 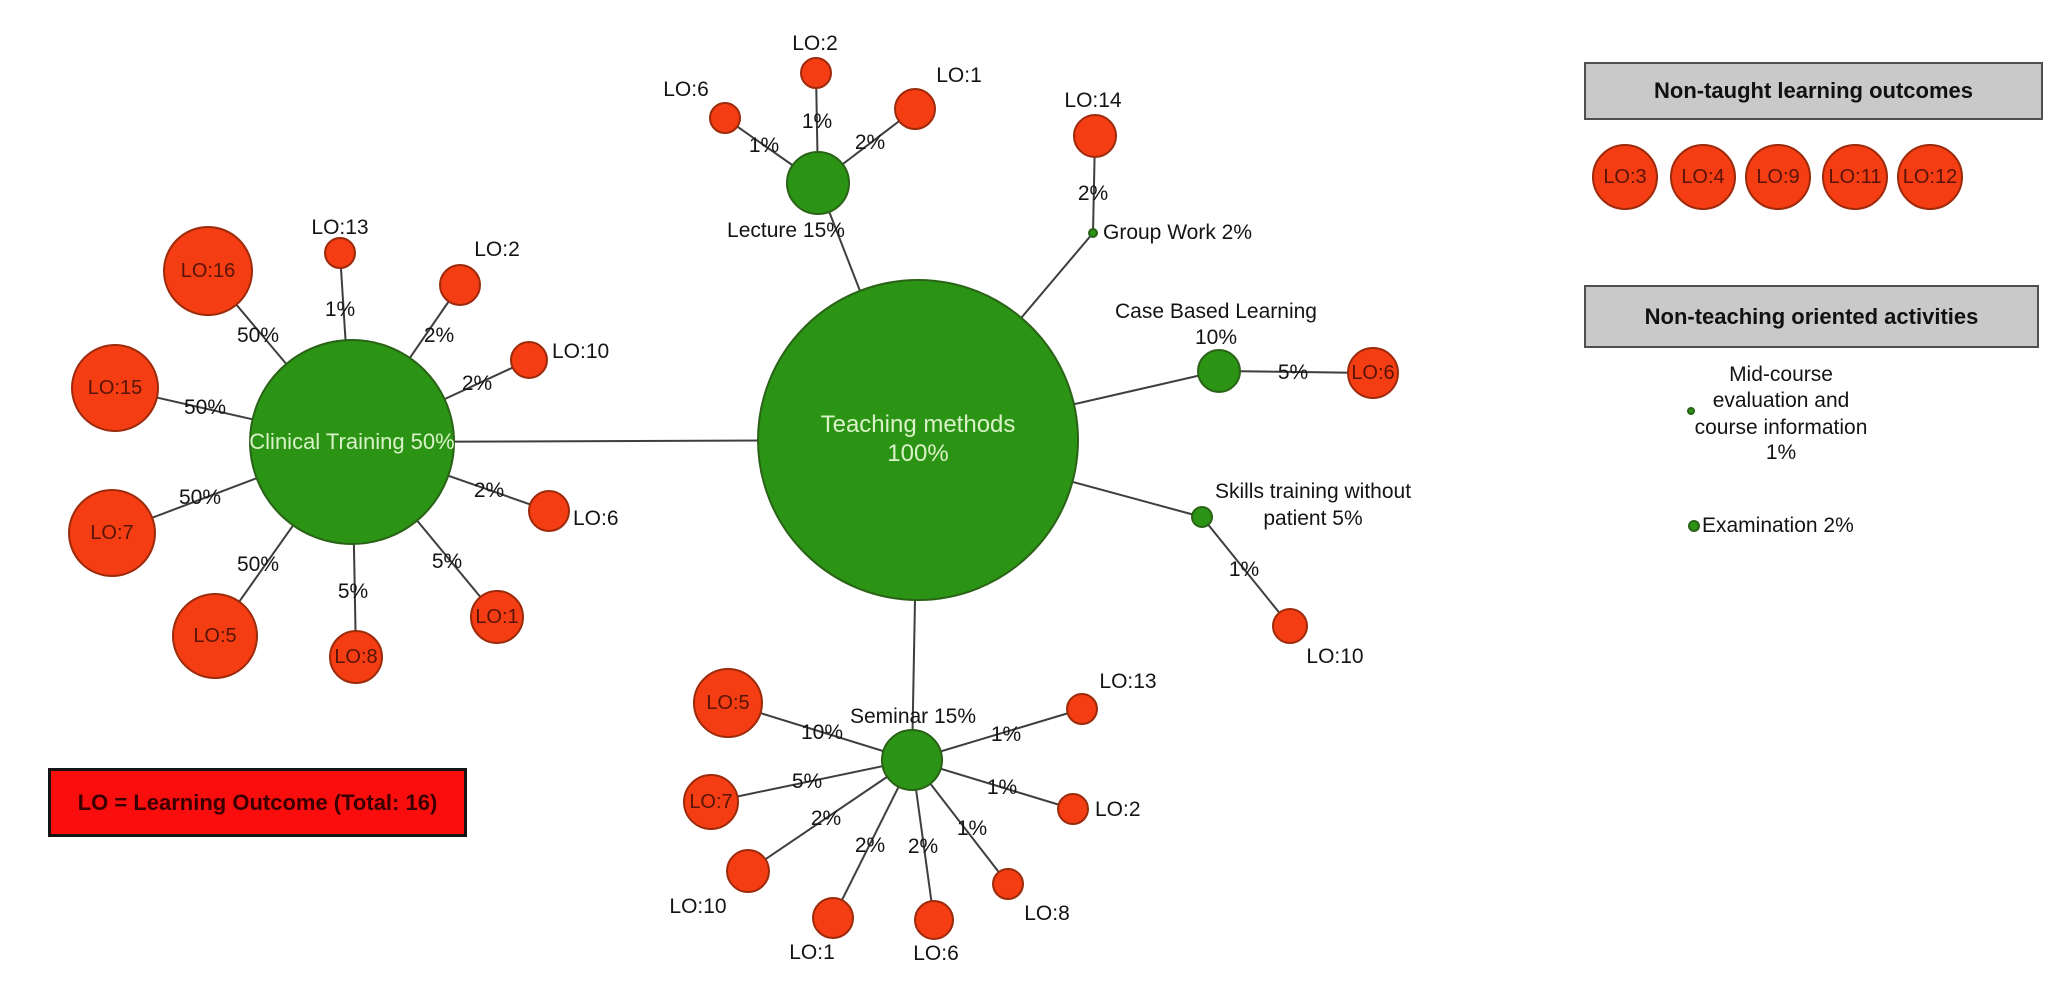 I want to click on node-sem-lo8, so click(x=1008, y=884).